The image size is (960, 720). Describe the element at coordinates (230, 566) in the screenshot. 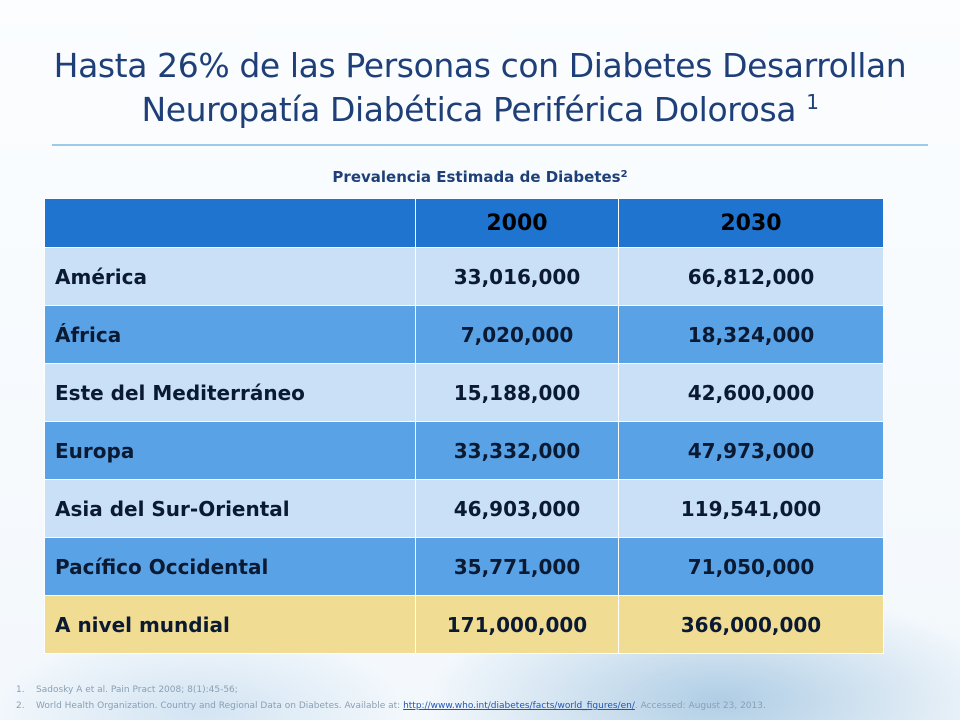

I see `region-cell: Pacífico Occidental` at that location.